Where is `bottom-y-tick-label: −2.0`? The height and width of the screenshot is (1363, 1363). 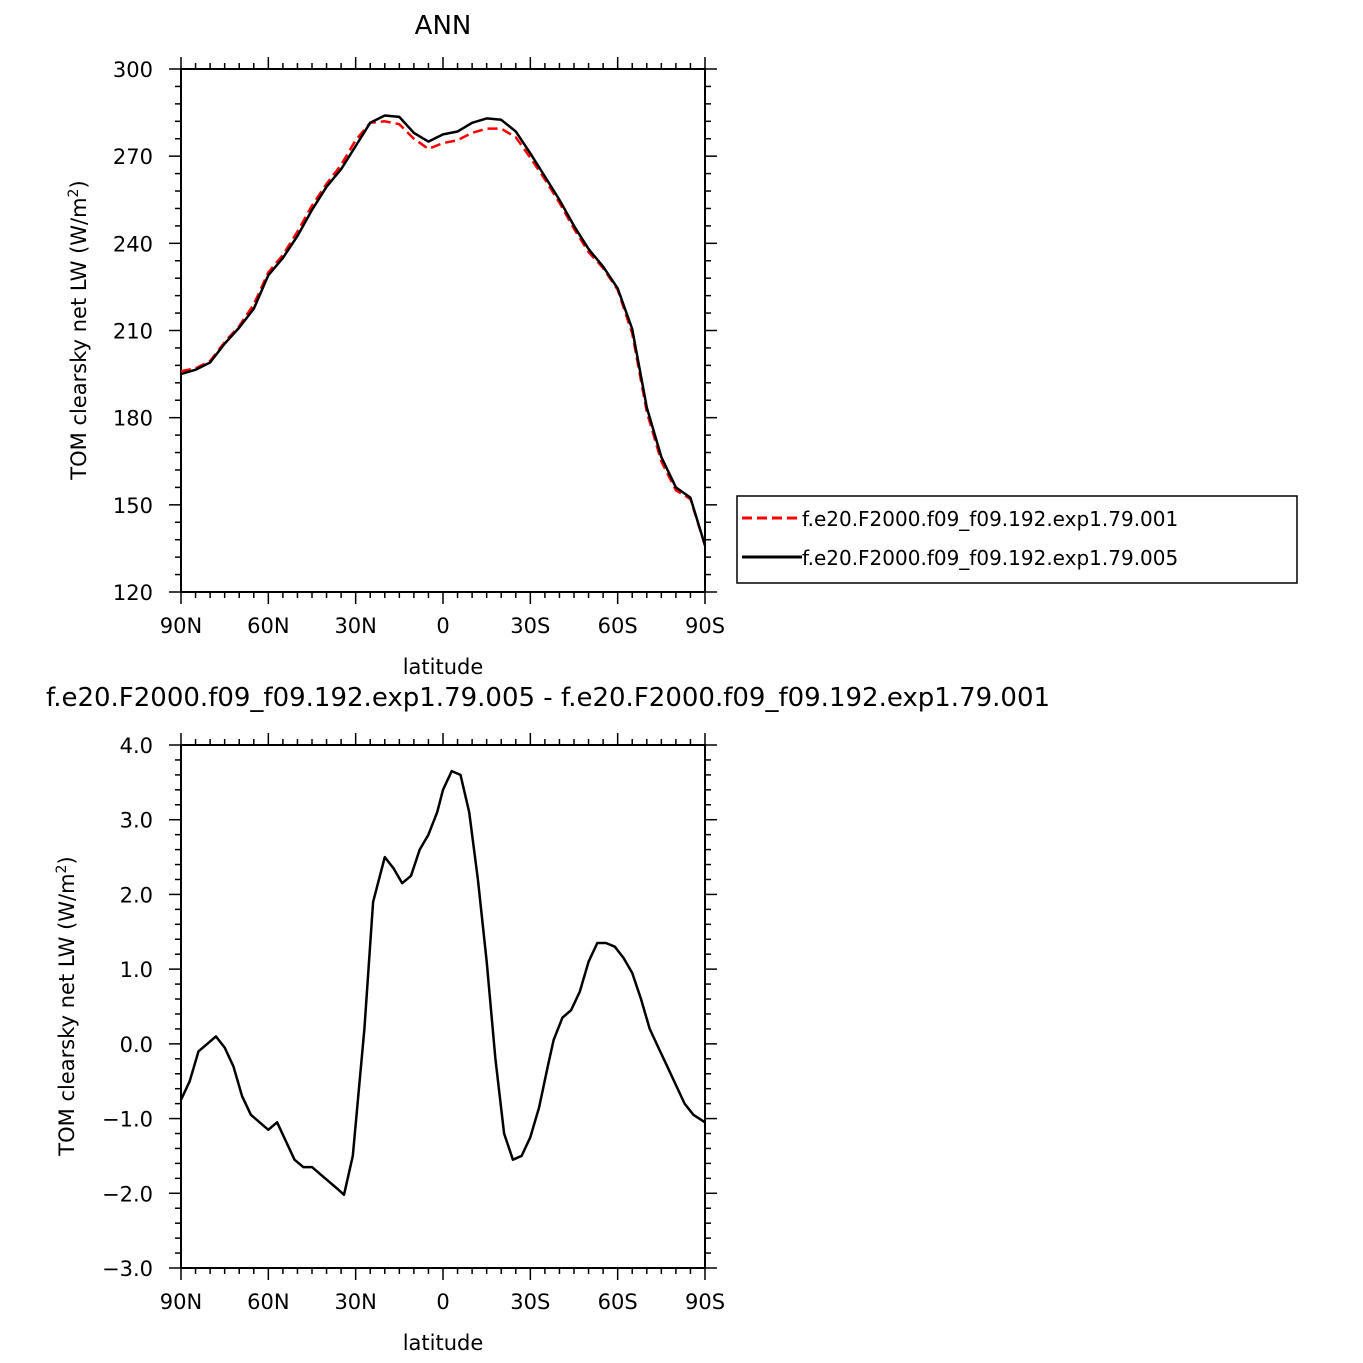 bottom-y-tick-label: −2.0 is located at coordinates (127, 1194).